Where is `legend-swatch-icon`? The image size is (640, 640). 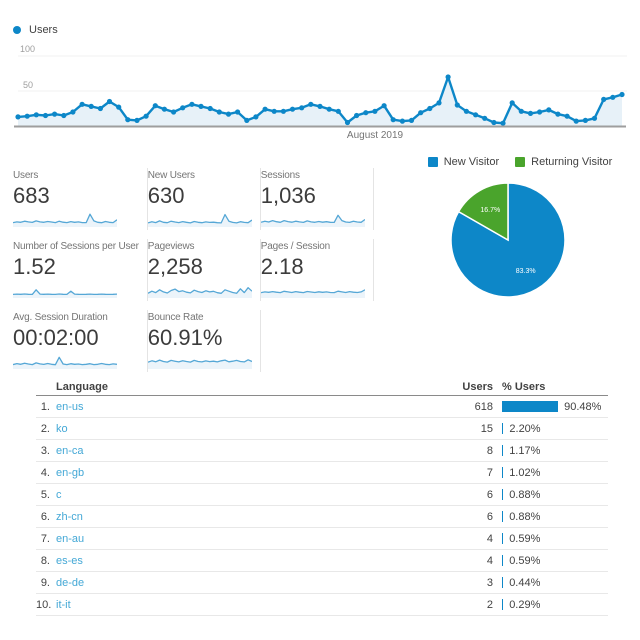
legend-swatch-icon is located at coordinates (432, 162).